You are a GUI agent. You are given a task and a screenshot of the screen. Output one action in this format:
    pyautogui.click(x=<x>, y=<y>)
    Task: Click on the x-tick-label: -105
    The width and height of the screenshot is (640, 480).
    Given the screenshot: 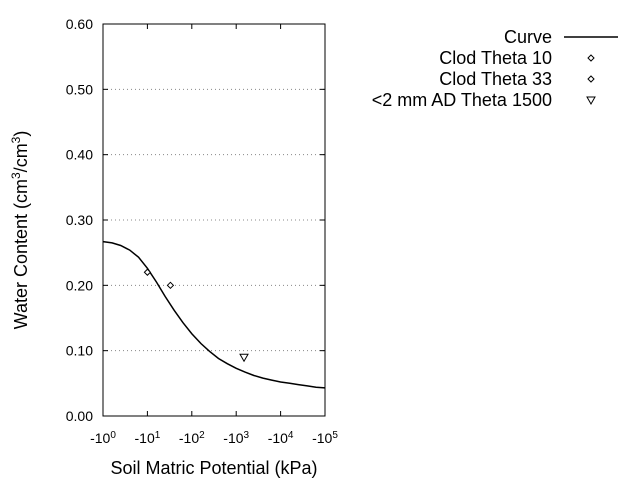 What is the action you would take?
    pyautogui.click(x=325, y=438)
    